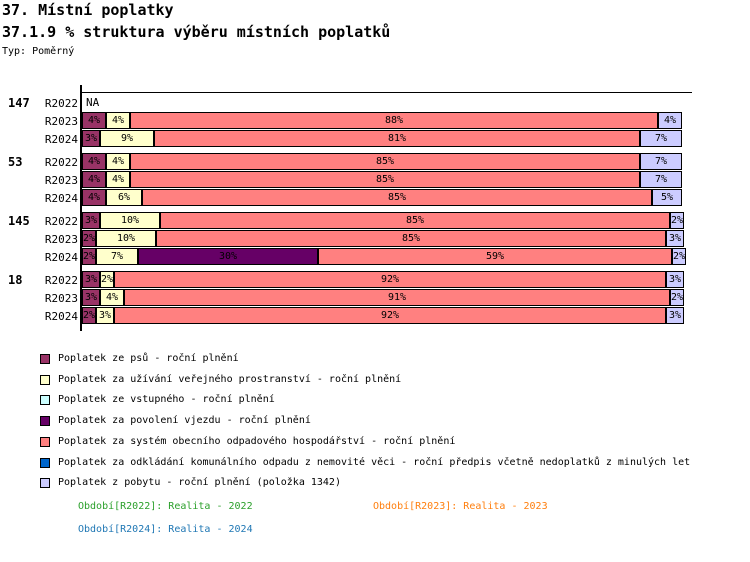 The height and width of the screenshot is (562, 750). I want to click on segment-value-label: 81%, so click(397, 138).